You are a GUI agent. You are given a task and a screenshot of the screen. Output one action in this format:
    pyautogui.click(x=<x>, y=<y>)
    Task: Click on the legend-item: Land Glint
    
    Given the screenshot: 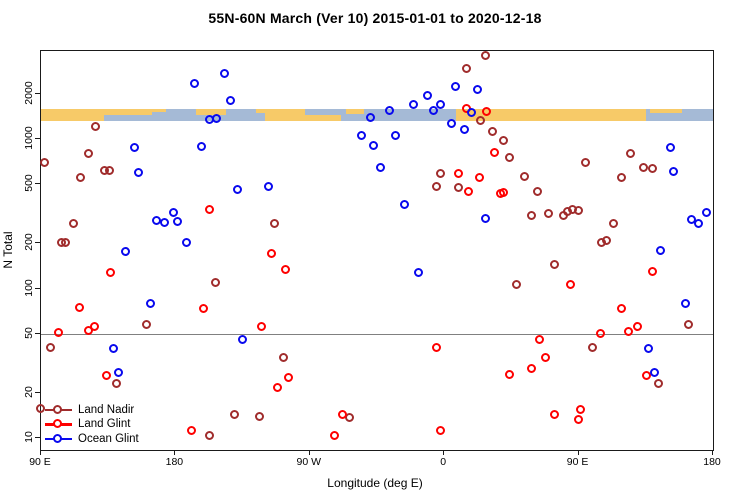 What is the action you would take?
    pyautogui.click(x=120, y=424)
    